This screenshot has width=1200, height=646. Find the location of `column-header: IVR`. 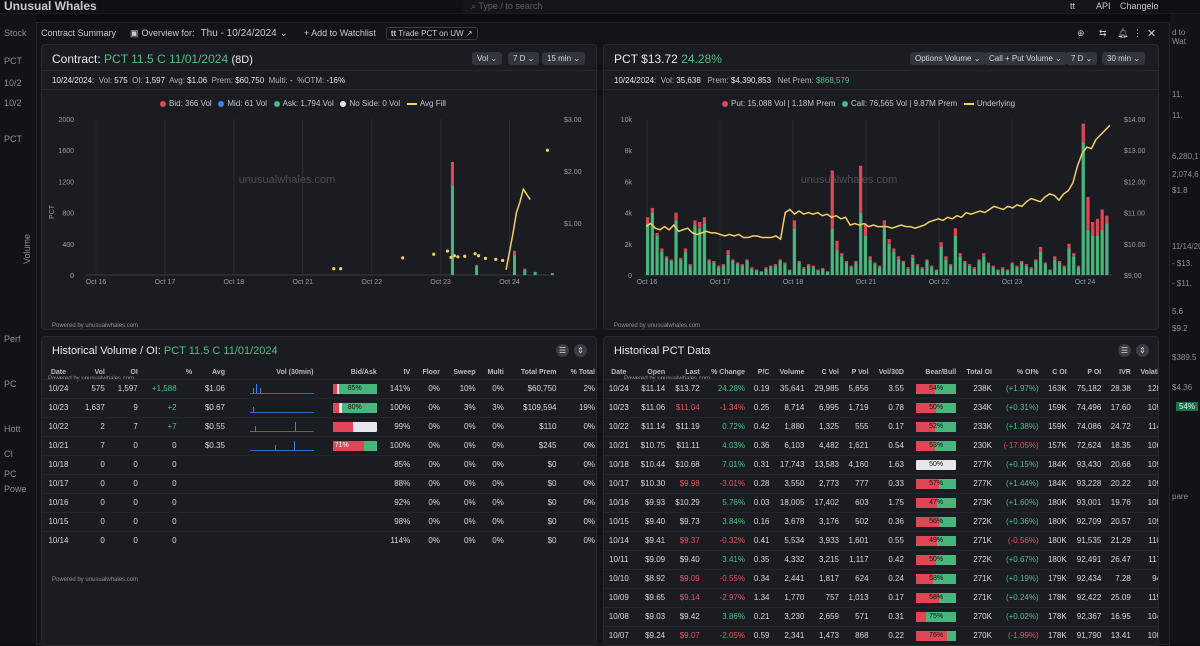

column-header: IVR is located at coordinates (1119, 373).